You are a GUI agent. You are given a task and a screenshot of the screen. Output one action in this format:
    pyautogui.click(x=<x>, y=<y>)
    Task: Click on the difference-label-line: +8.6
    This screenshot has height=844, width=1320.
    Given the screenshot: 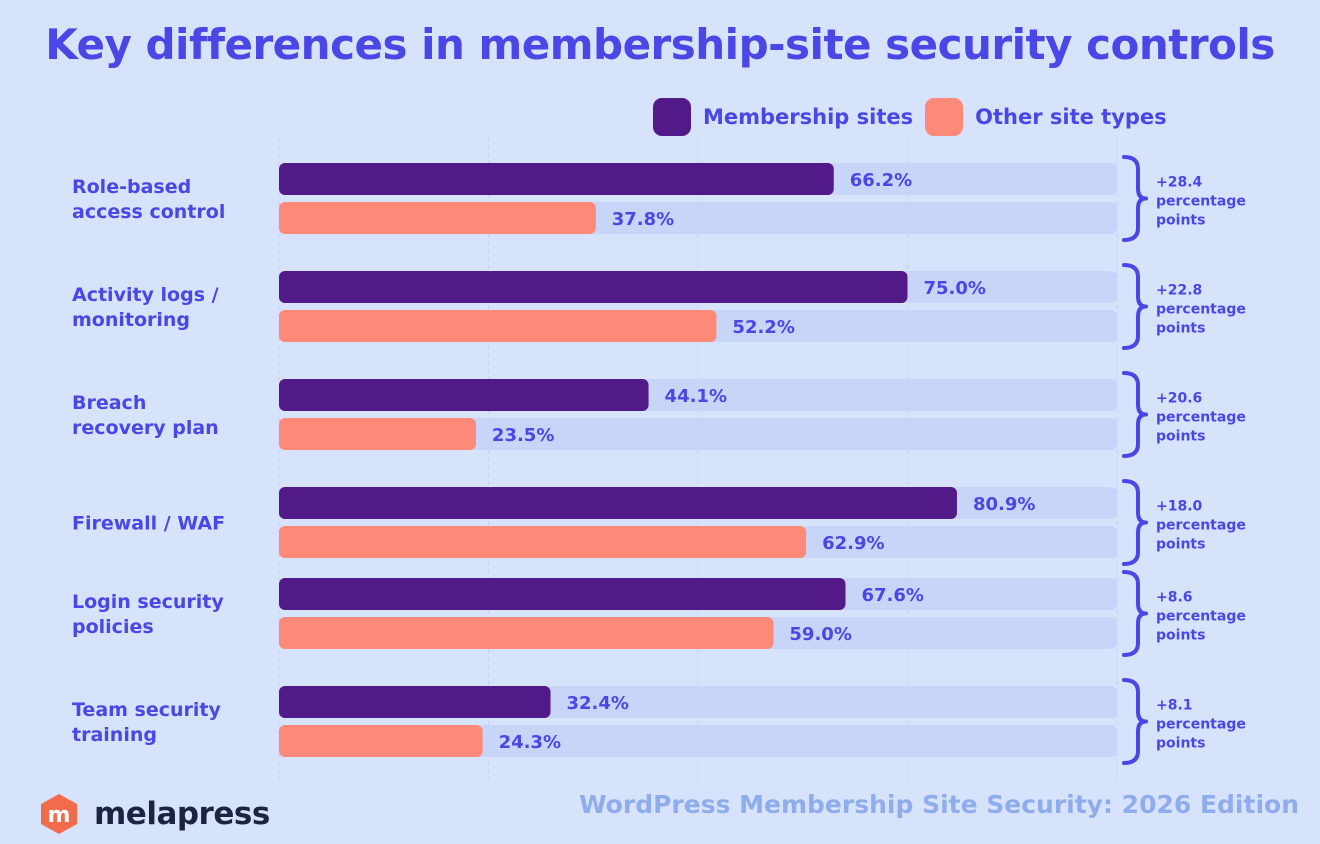 What is the action you would take?
    pyautogui.click(x=1174, y=598)
    